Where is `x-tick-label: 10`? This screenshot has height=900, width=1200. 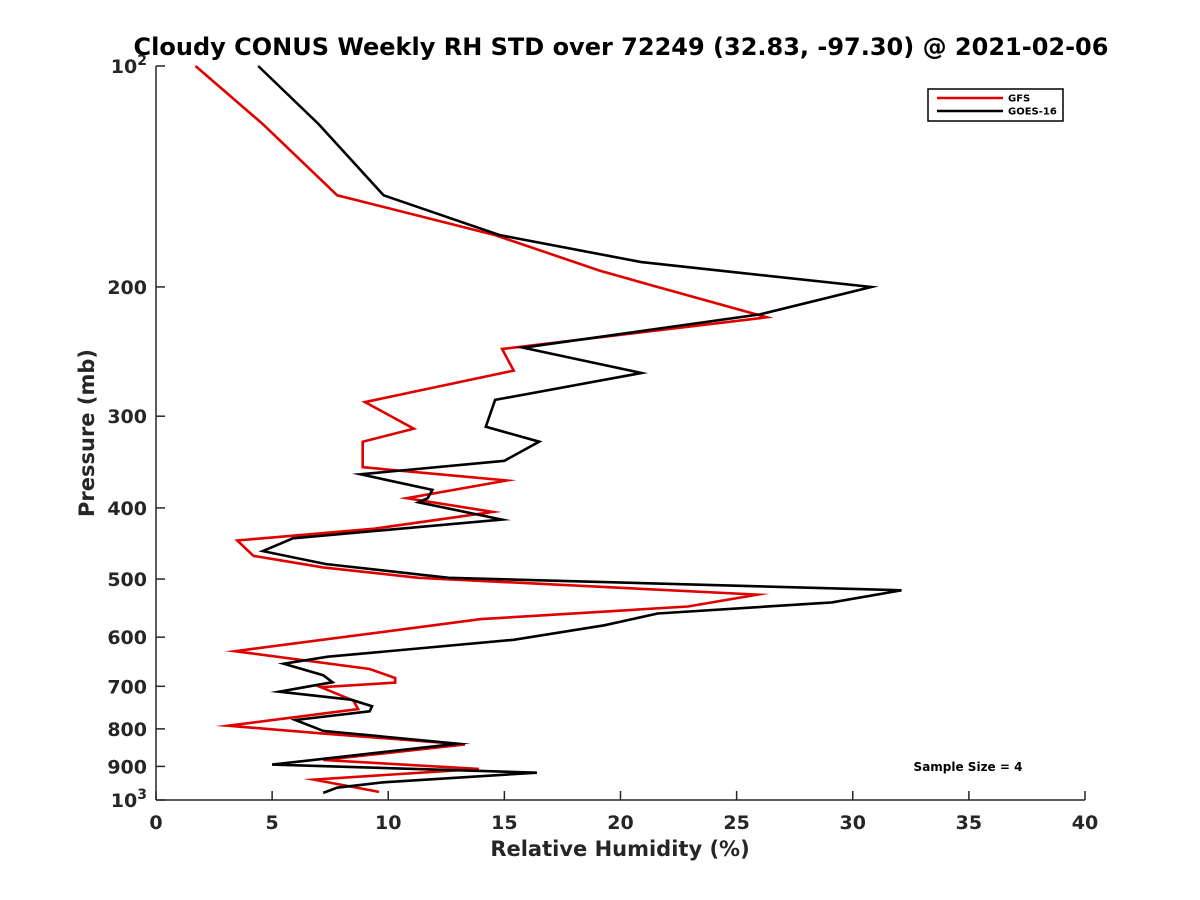
x-tick-label: 10 is located at coordinates (388, 823).